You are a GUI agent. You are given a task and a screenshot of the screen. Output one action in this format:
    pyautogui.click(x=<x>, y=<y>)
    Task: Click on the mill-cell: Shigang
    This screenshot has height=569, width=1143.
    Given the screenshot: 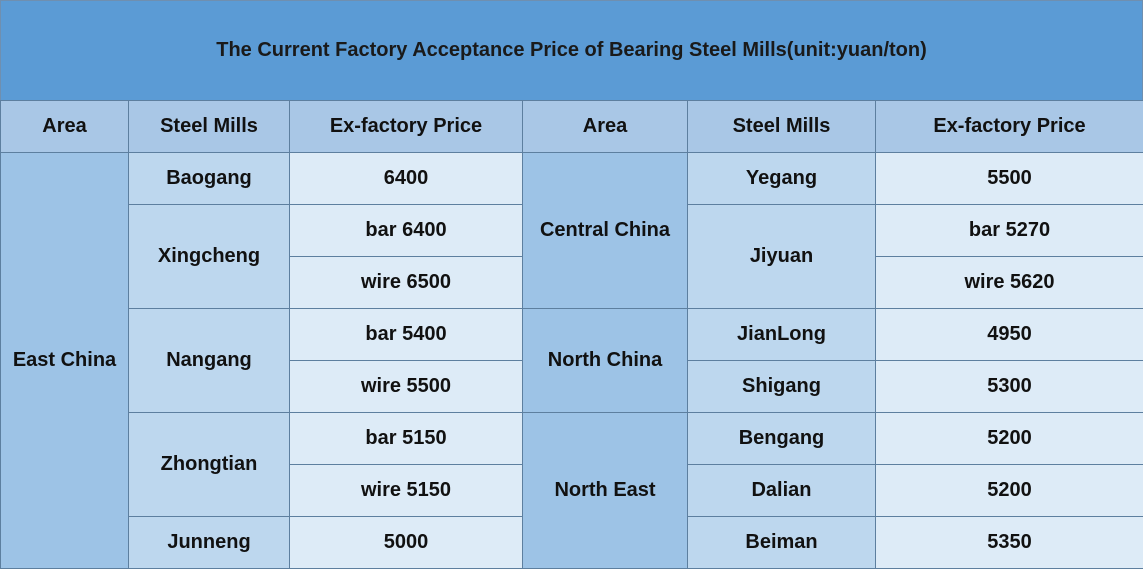 What is the action you would take?
    pyautogui.click(x=782, y=387)
    